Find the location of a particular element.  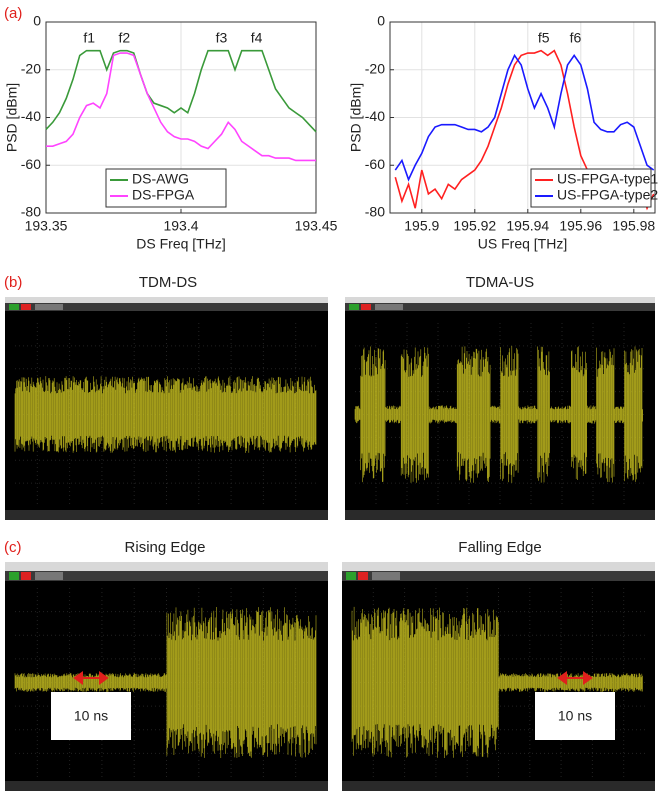

annotation: f4 is located at coordinates (257, 37).